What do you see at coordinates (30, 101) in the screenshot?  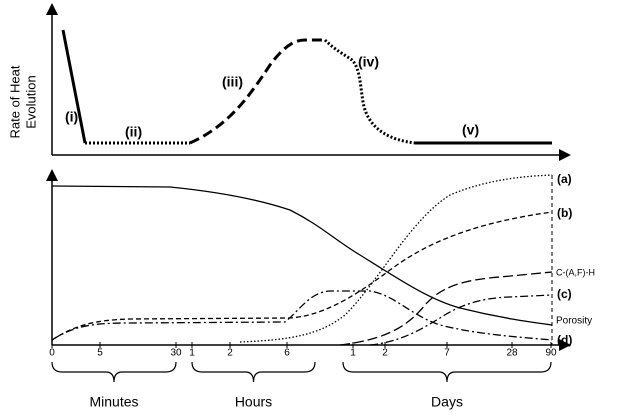 I see `y-label-line: Evolution` at bounding box center [30, 101].